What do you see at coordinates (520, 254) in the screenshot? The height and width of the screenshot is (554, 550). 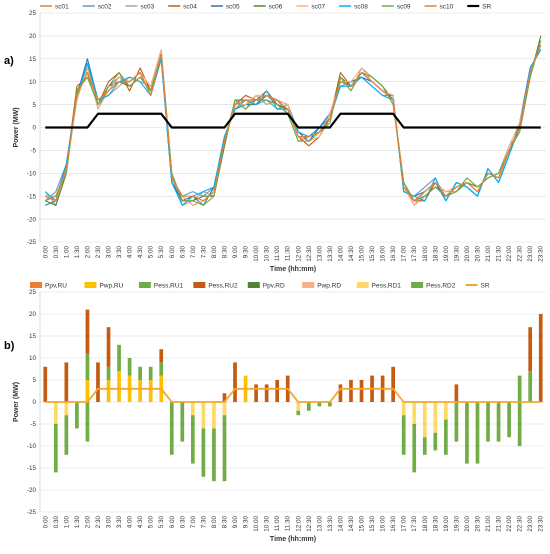 I see `x-tick-label: 22:30` at bounding box center [520, 254].